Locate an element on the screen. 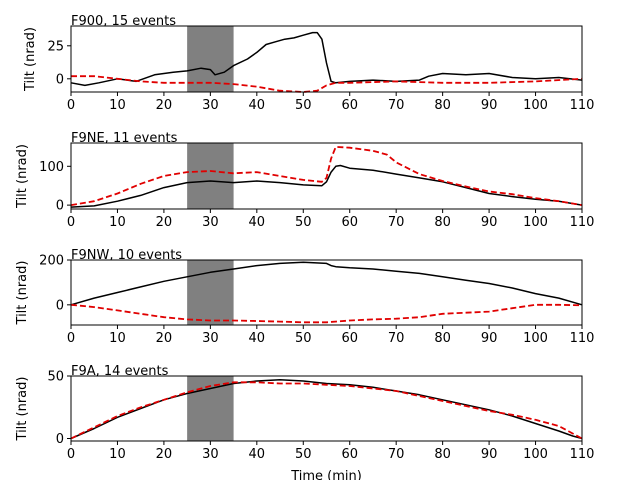  y-tick-label: 25 is located at coordinates (55, 46).